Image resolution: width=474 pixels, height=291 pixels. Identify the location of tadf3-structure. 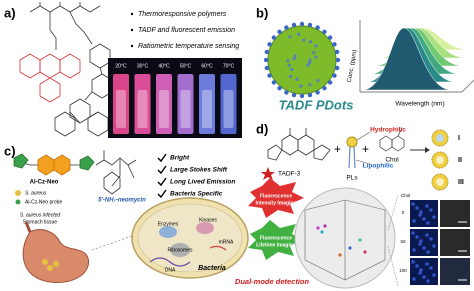
(299, 144).